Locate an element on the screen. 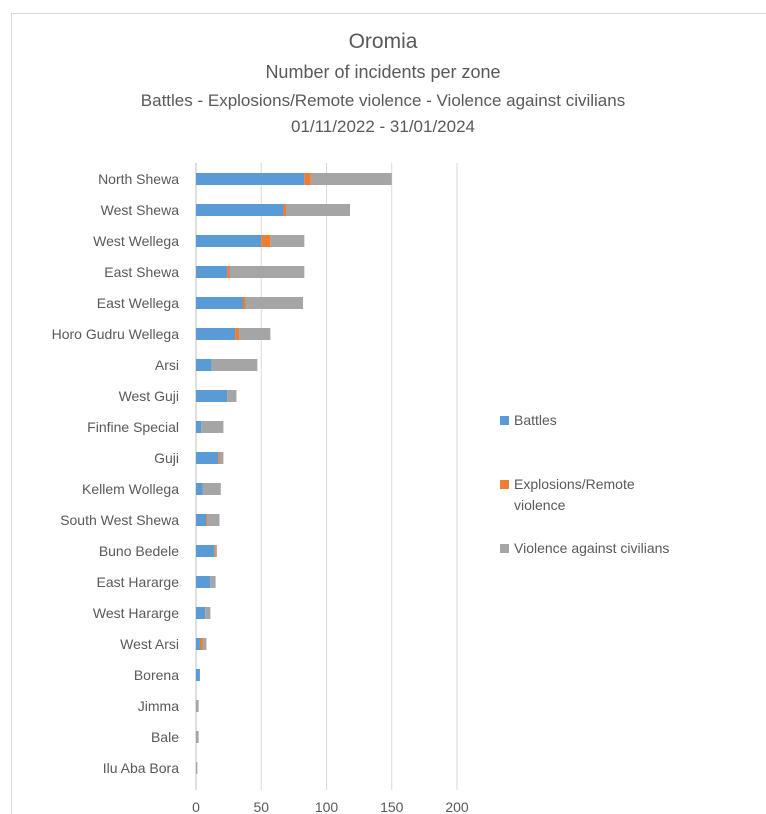 The width and height of the screenshot is (766, 814). category-label: West Wellega is located at coordinates (136, 241).